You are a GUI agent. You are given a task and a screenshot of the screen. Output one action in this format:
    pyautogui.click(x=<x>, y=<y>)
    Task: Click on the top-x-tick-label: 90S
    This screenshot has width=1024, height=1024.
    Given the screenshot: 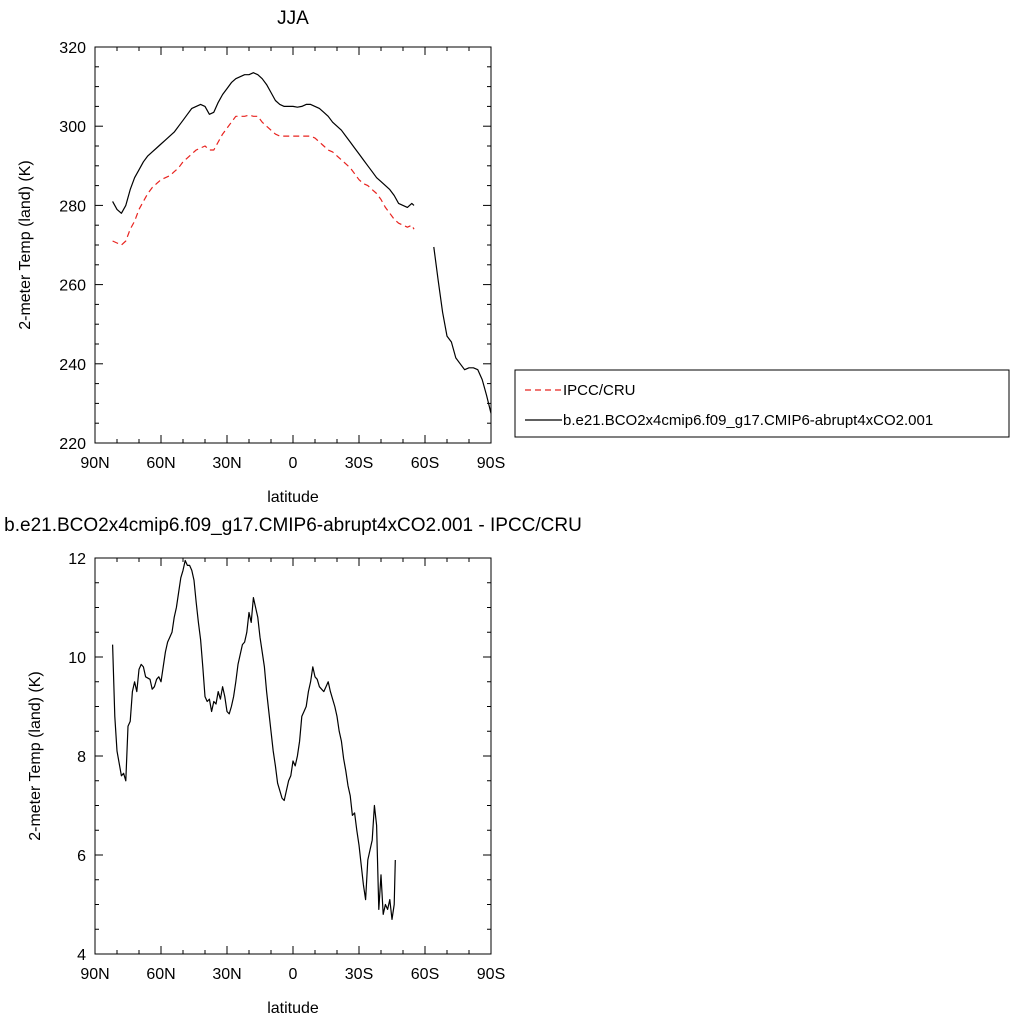 What is the action you would take?
    pyautogui.click(x=491, y=463)
    